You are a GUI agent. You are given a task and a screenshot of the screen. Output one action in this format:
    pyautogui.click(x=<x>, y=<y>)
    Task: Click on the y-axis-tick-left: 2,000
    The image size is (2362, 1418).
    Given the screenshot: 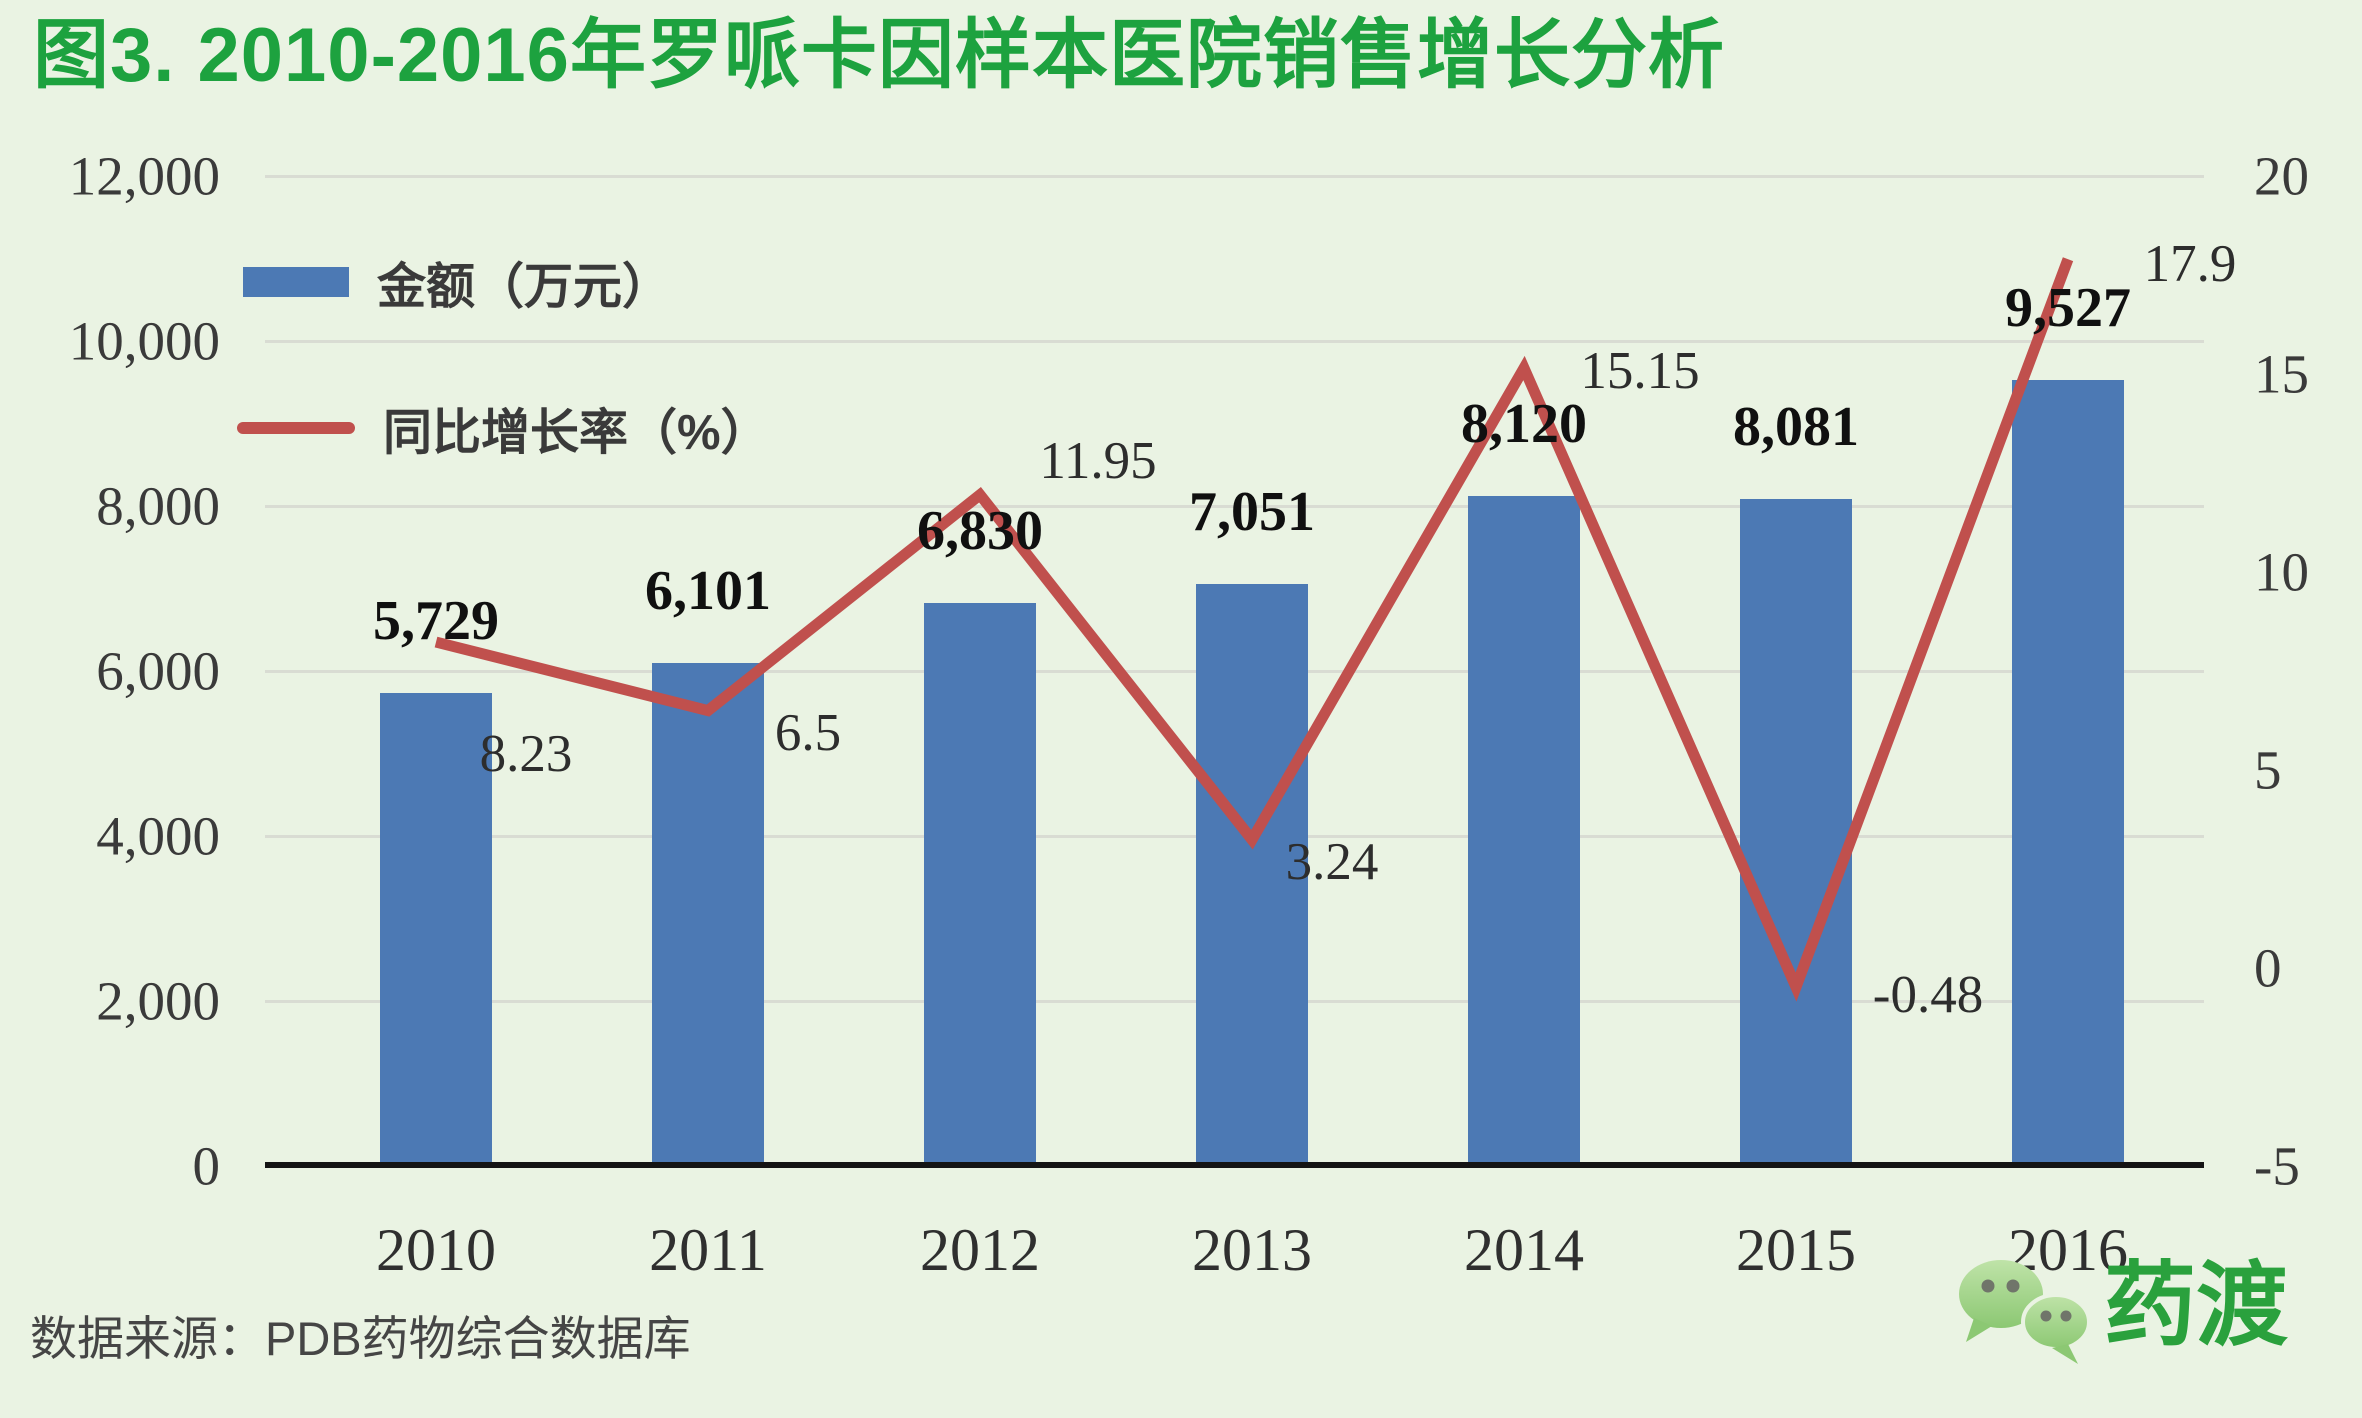 What is the action you would take?
    pyautogui.click(x=158, y=1001)
    